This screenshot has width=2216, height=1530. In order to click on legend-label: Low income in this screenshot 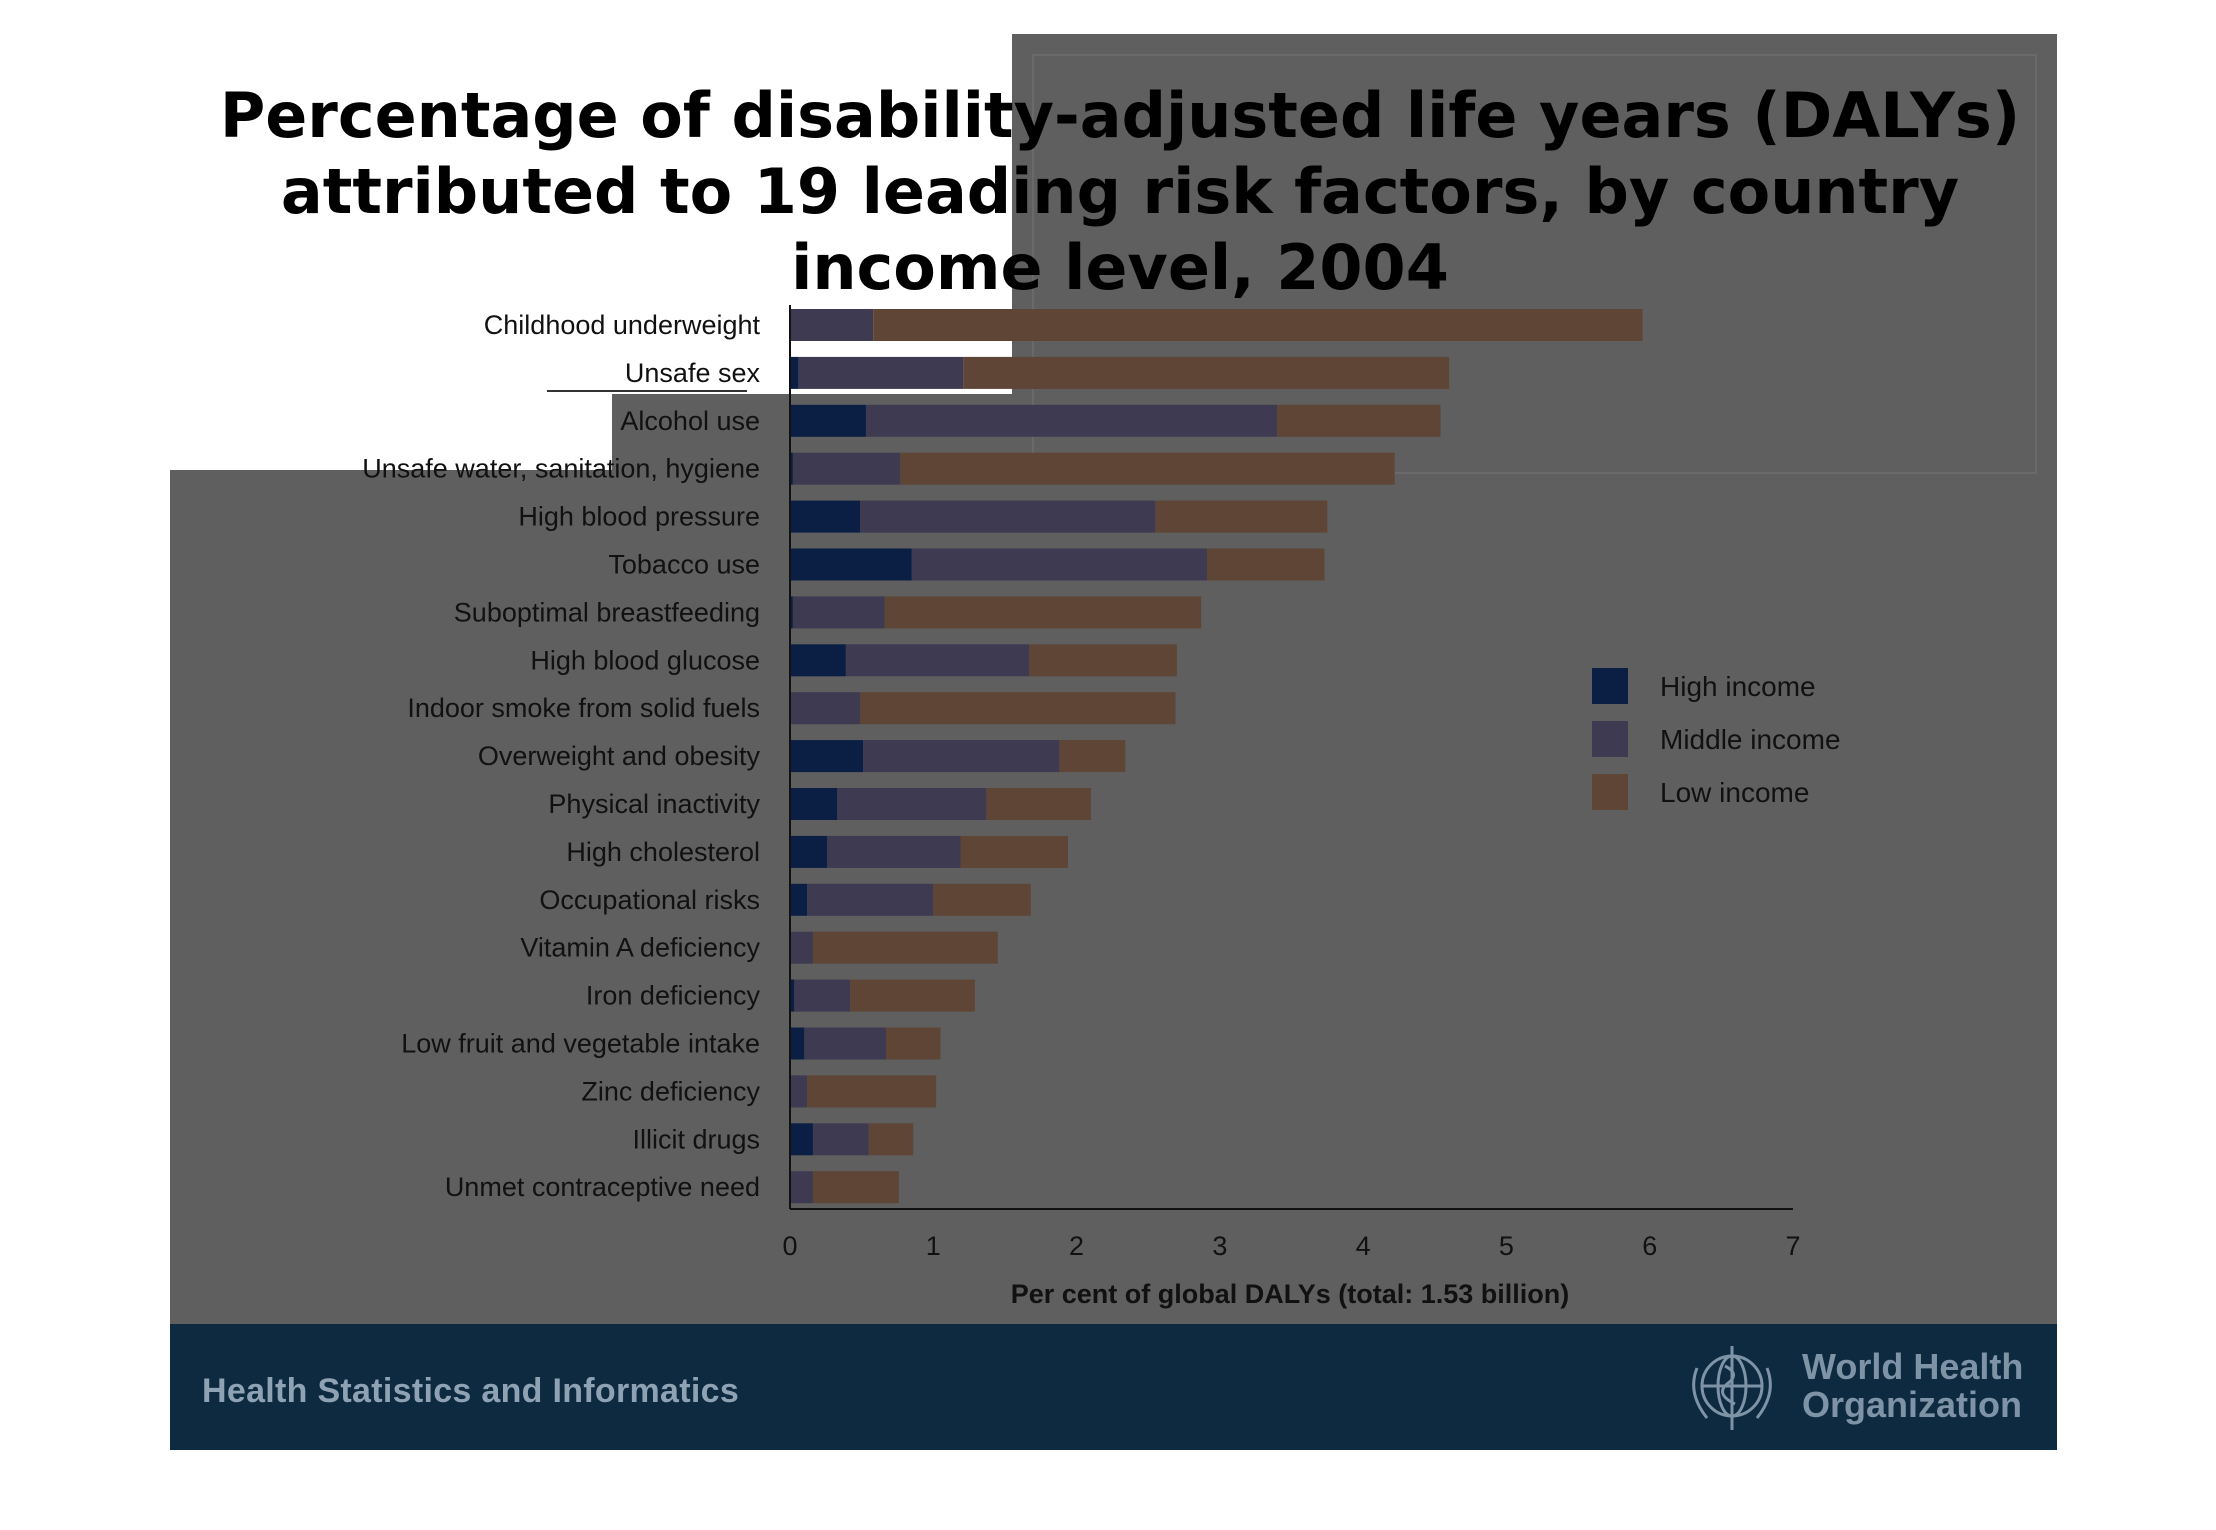, I will do `click(1734, 792)`.